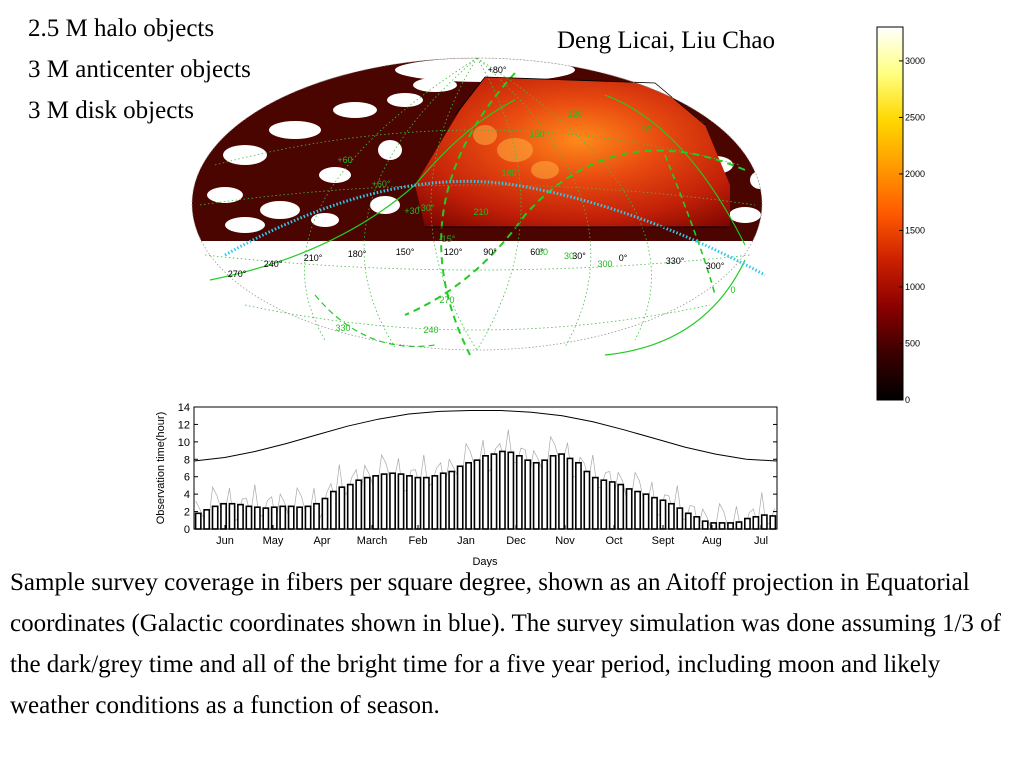  What do you see at coordinates (915, 61) in the screenshot?
I see `colorbar-tick-label: 3000` at bounding box center [915, 61].